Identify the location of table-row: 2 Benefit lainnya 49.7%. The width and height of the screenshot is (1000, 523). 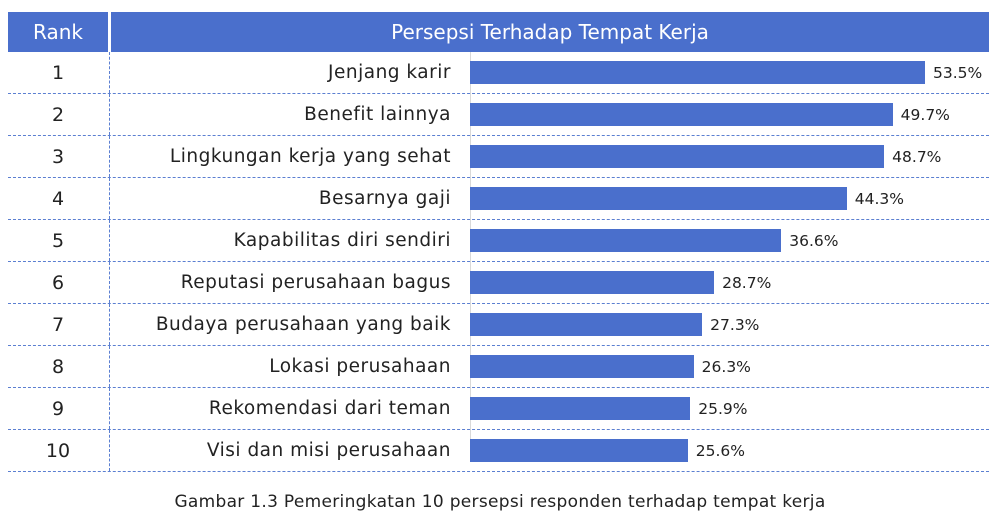
(498, 115).